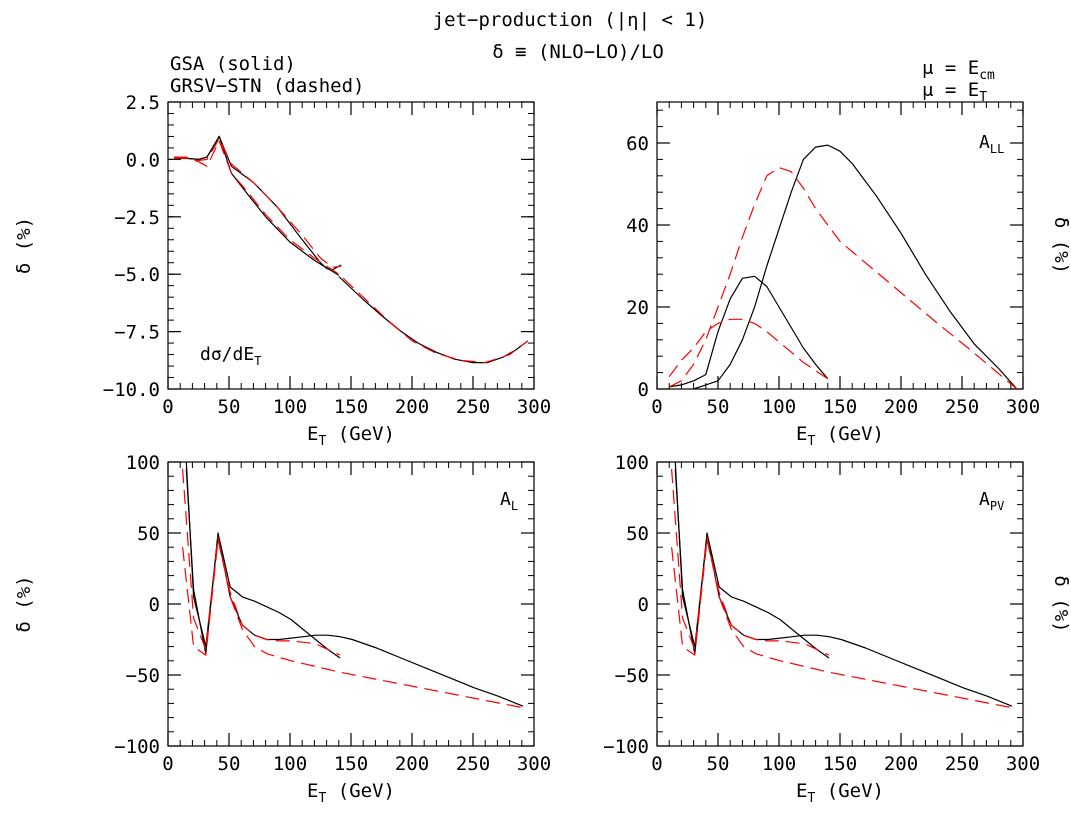 The height and width of the screenshot is (815, 1071). What do you see at coordinates (137, 333) in the screenshot?
I see `y-tick-label: −7.5` at bounding box center [137, 333].